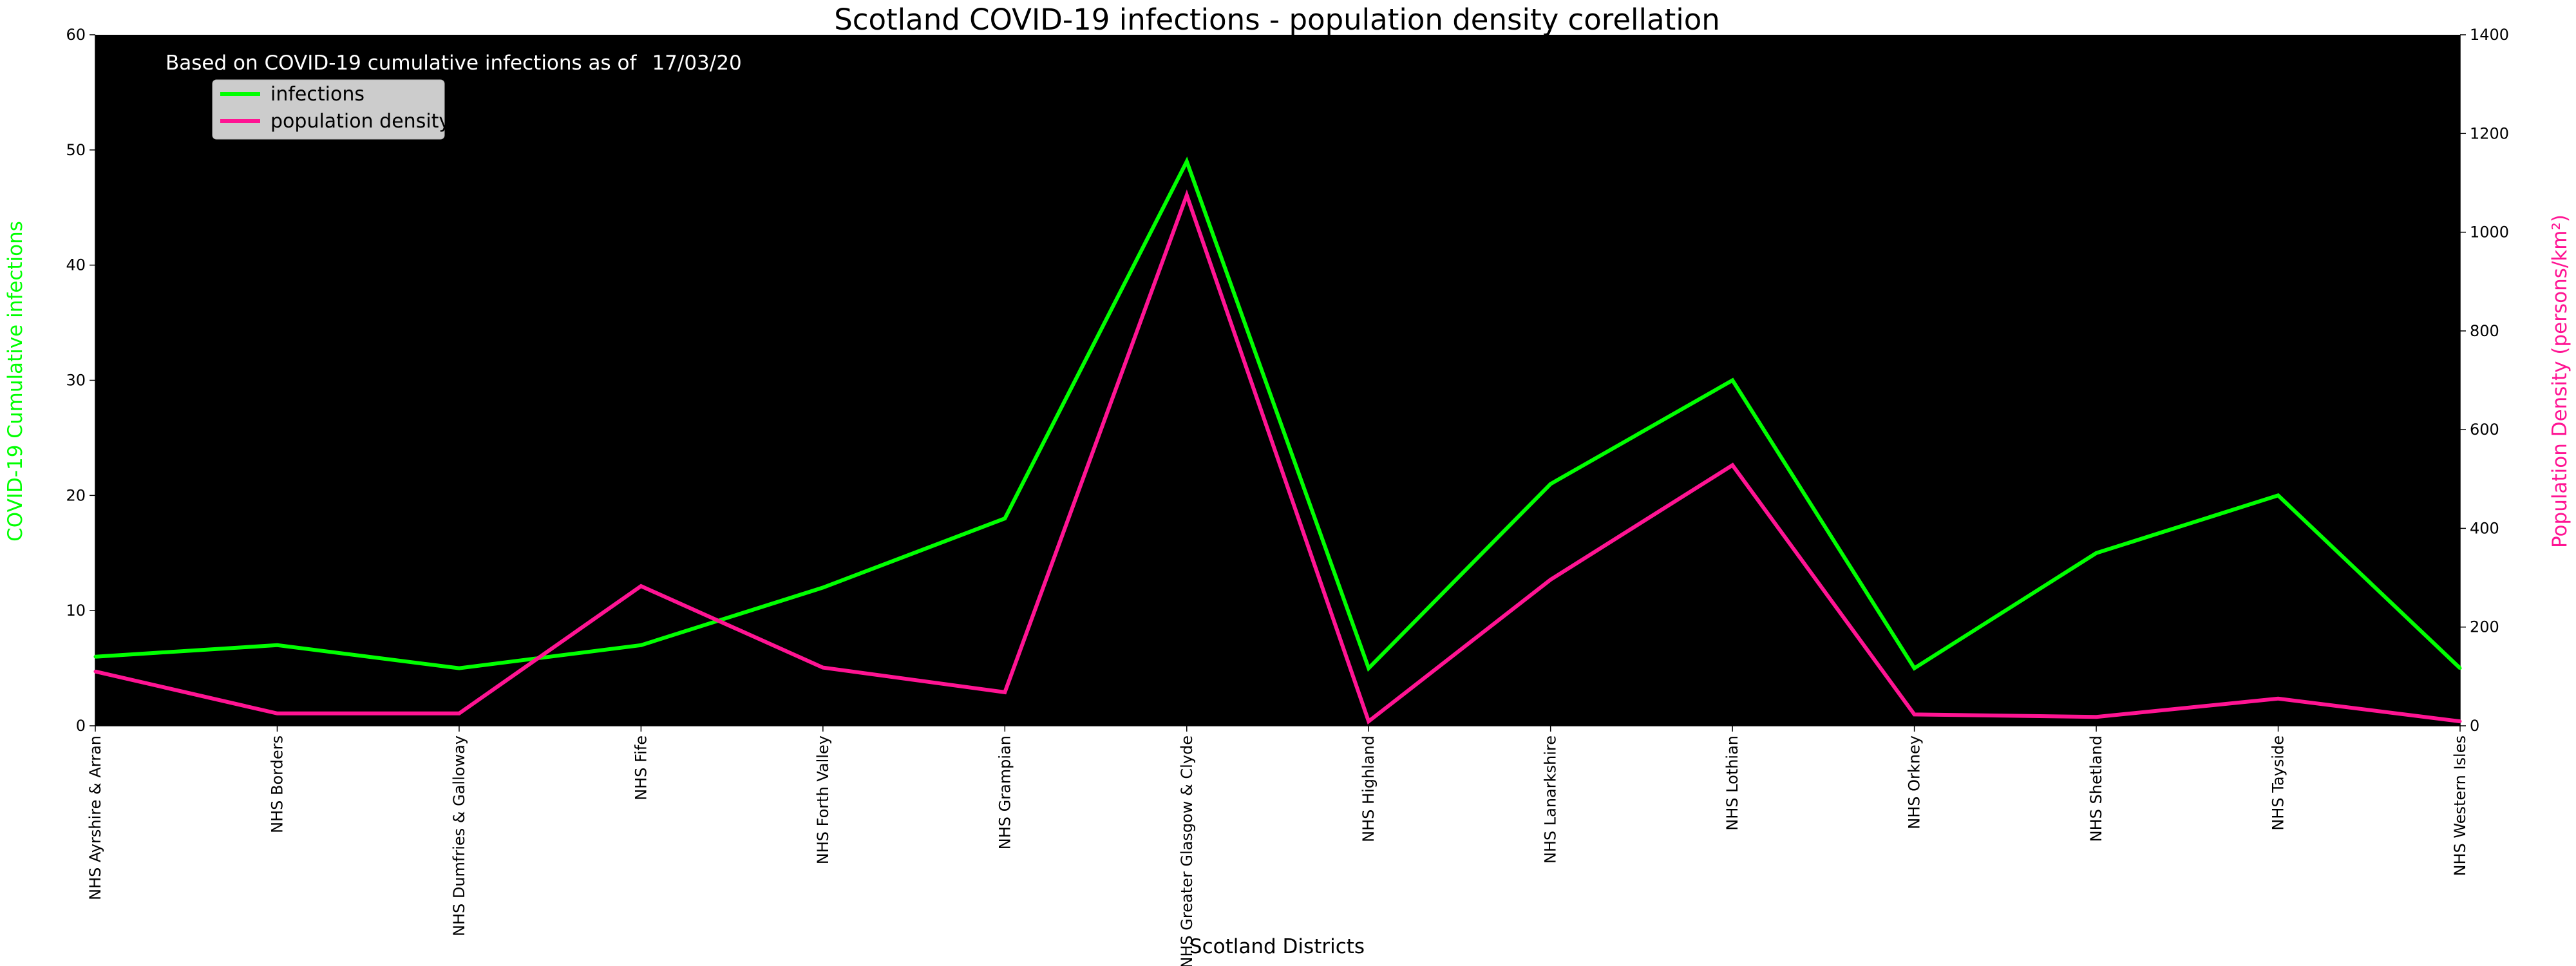  What do you see at coordinates (1551, 799) in the screenshot?
I see `x-tick-label: NHS Lanarkshire` at bounding box center [1551, 799].